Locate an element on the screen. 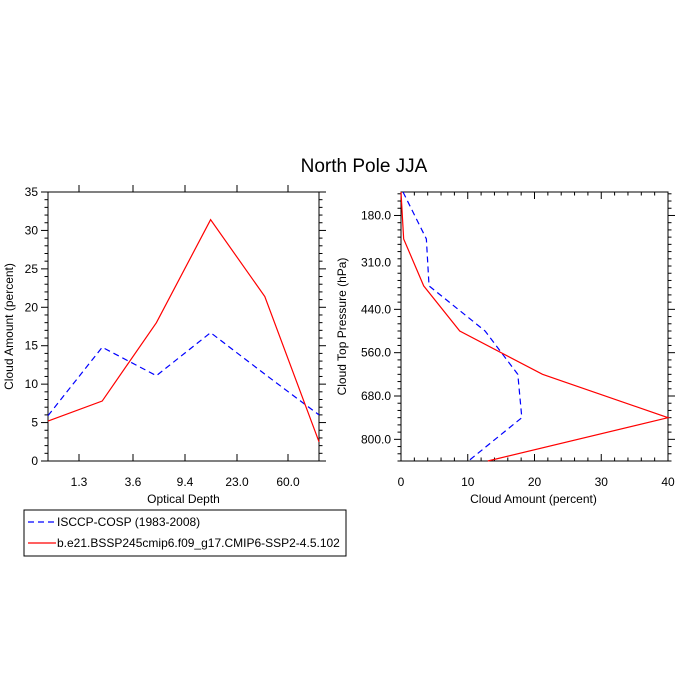 The height and width of the screenshot is (700, 700). y-tick-label-left: 30 is located at coordinates (32, 230).